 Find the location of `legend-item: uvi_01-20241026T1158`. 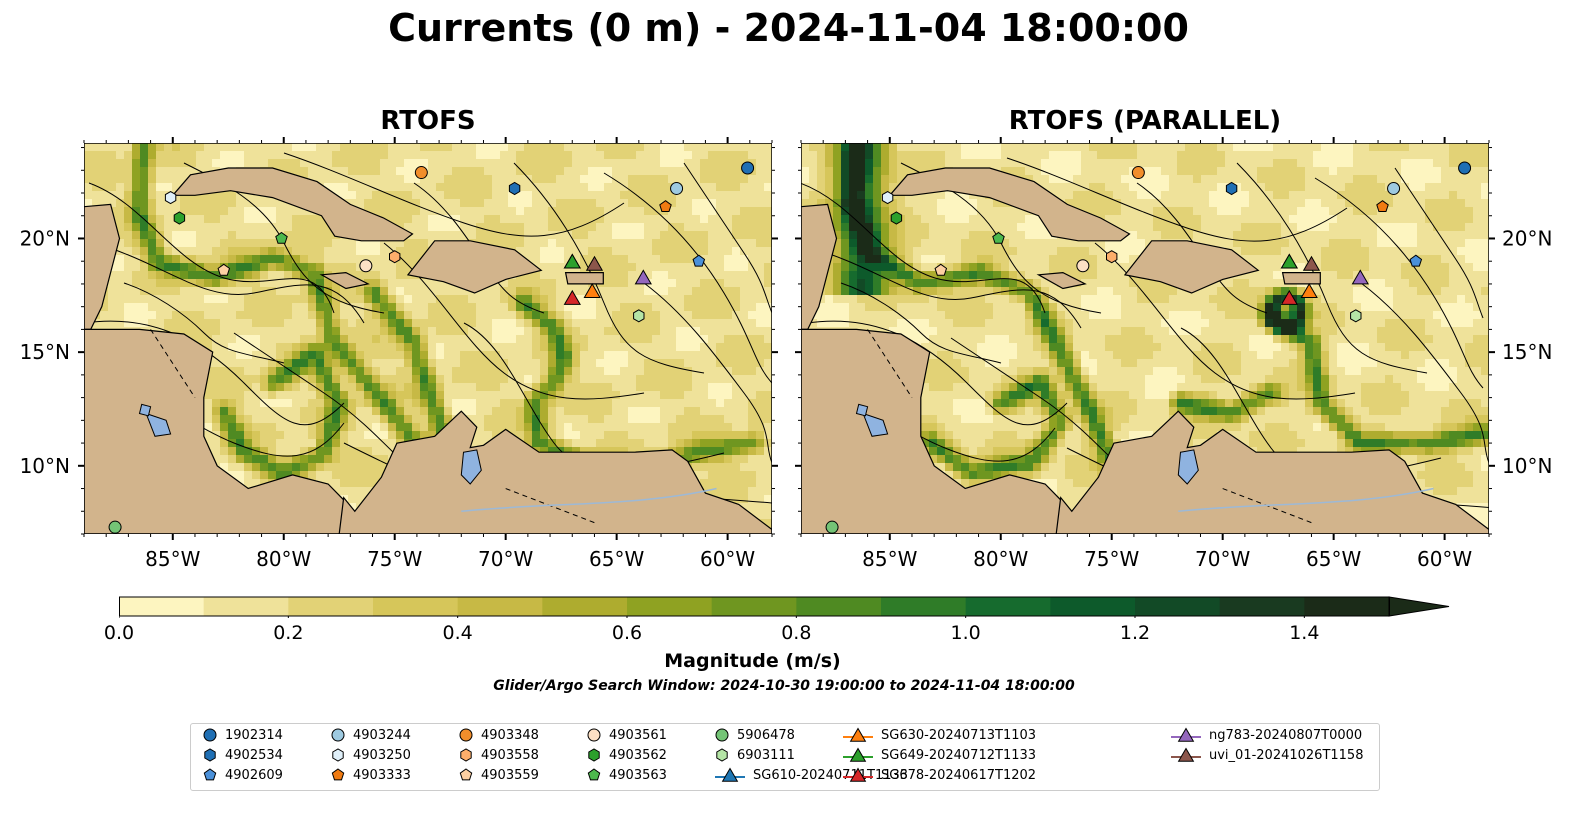

legend-item: uvi_01-20241026T1158 is located at coordinates (1266, 755).